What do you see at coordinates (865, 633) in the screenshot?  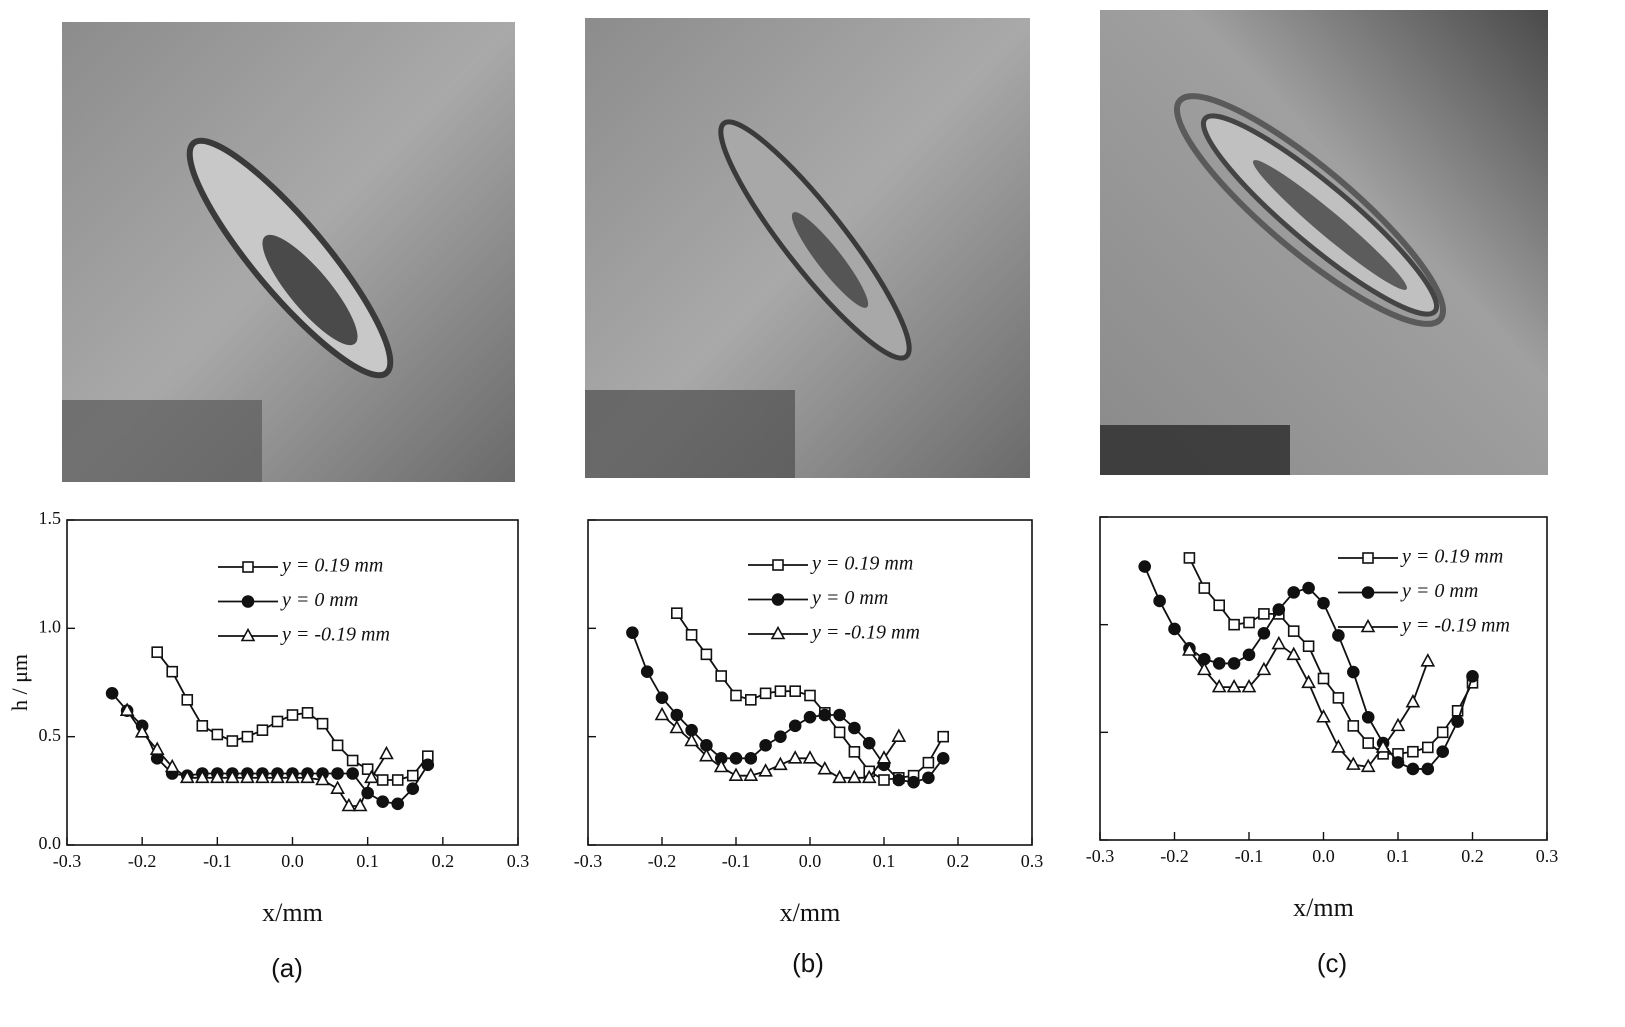 I see `legend-label: y = -0.19 mm` at bounding box center [865, 633].